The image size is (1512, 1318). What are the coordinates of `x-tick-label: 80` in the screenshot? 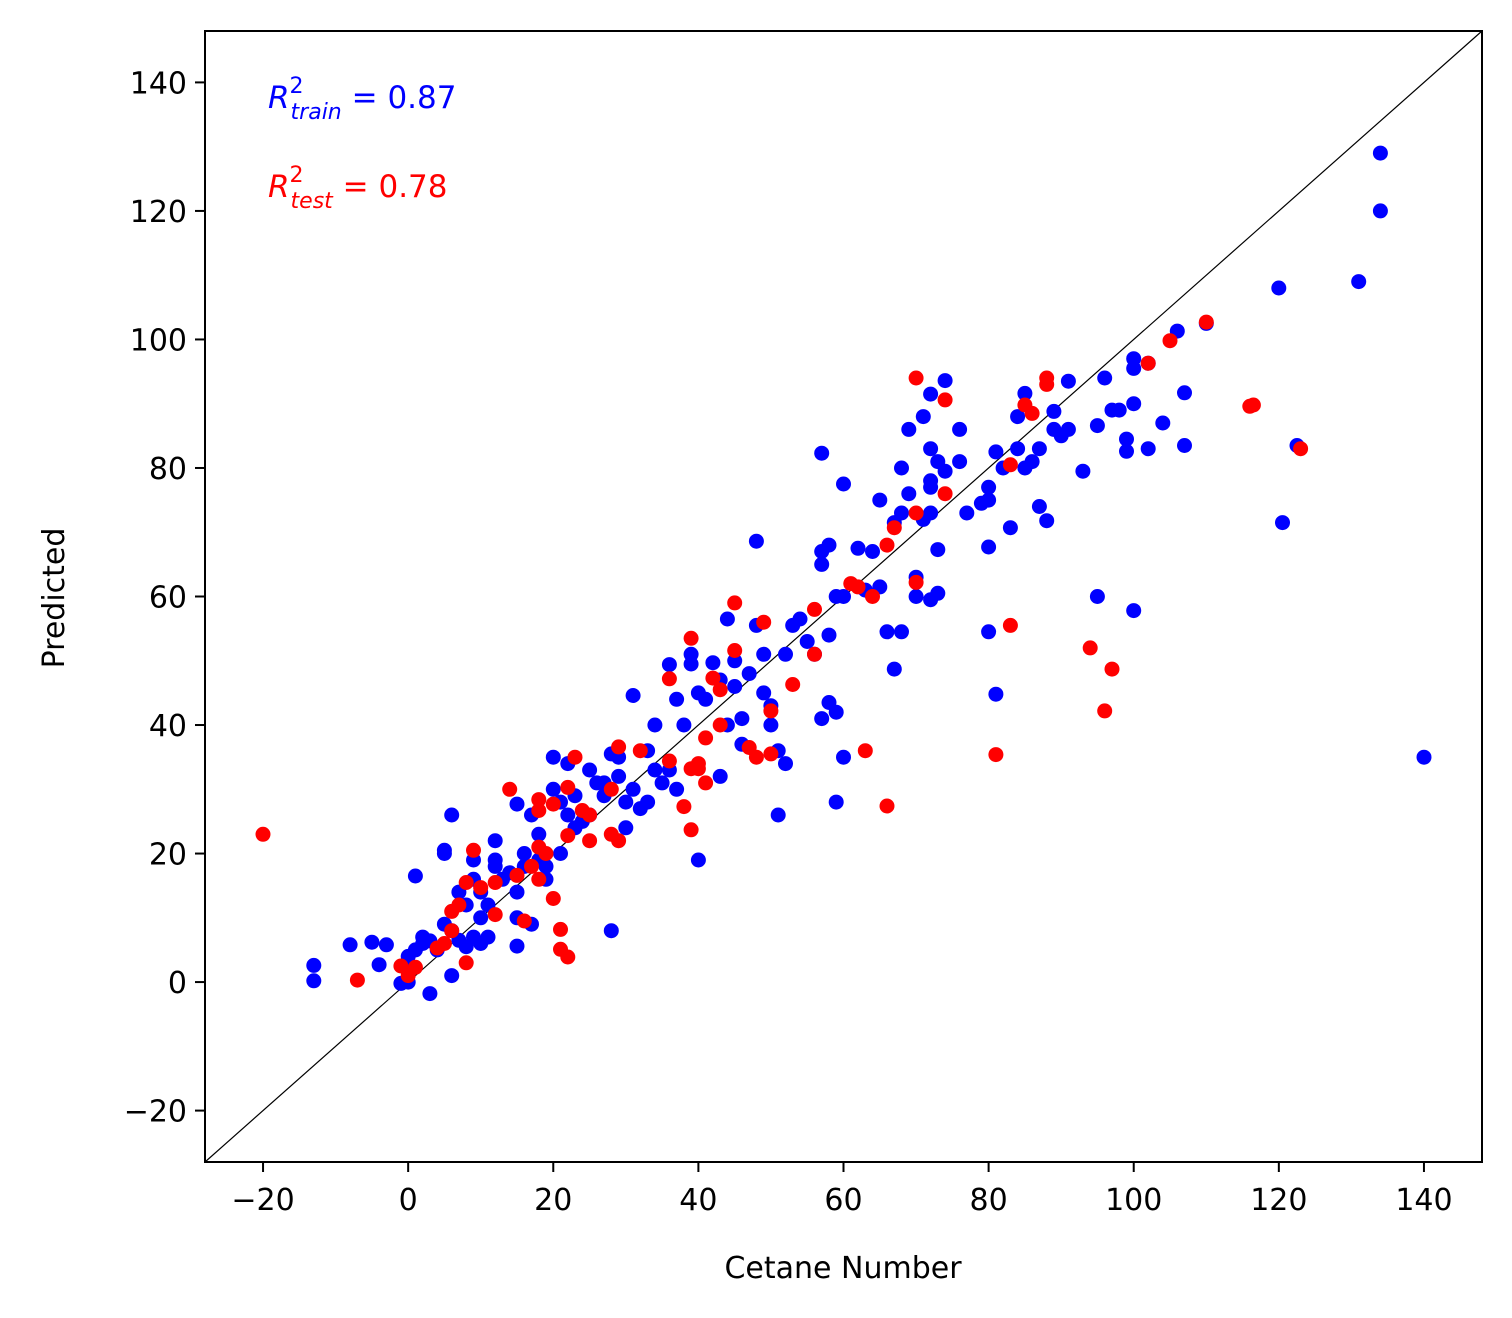 It's located at (989, 1200).